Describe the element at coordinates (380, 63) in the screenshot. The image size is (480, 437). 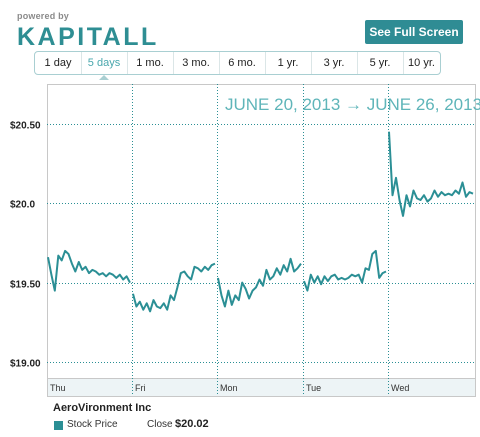
I see `tab-5-years: 5 yr.` at that location.